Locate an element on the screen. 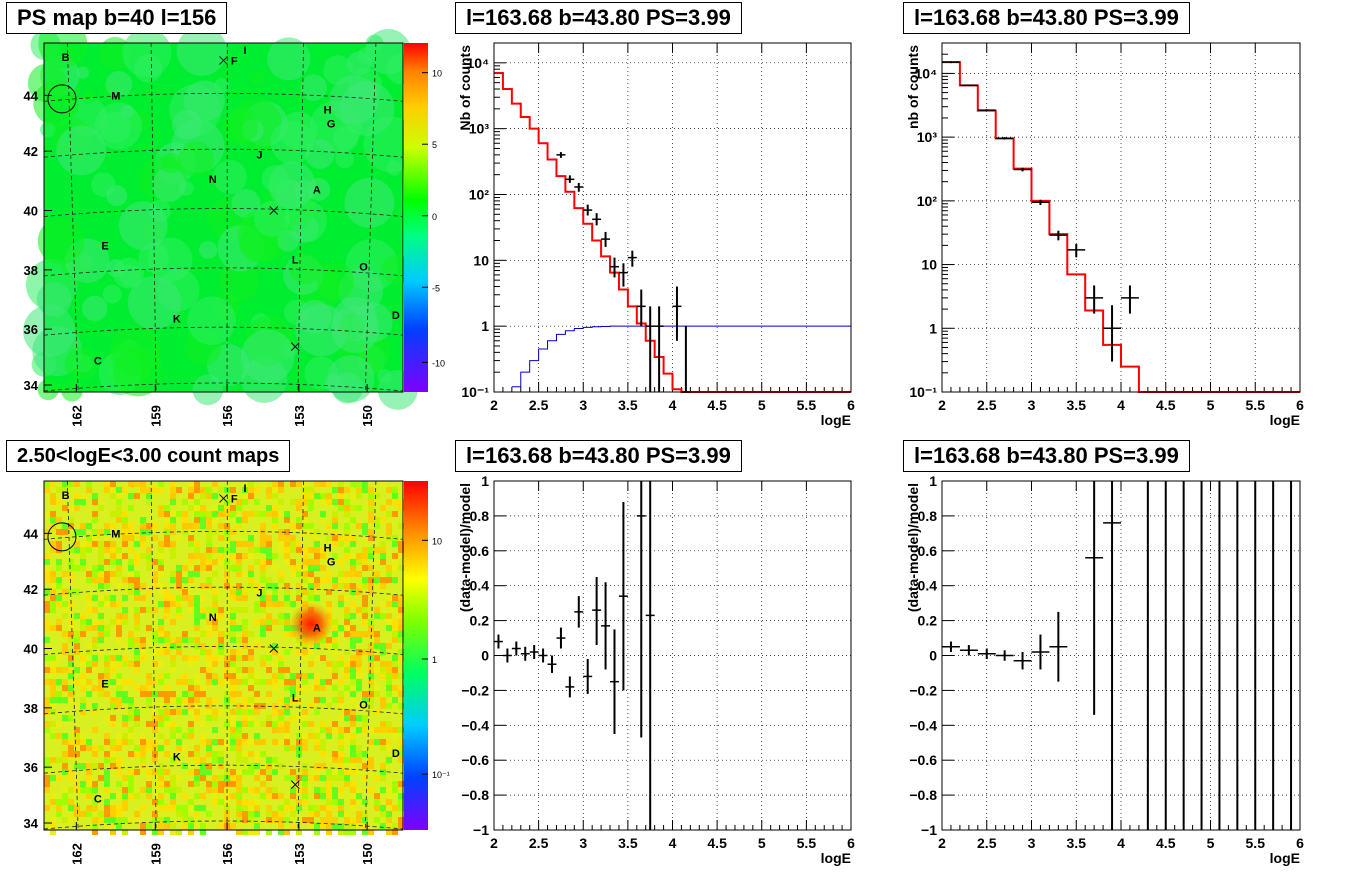 The height and width of the screenshot is (875, 1348). x-tick-label: 4 is located at coordinates (1121, 405).